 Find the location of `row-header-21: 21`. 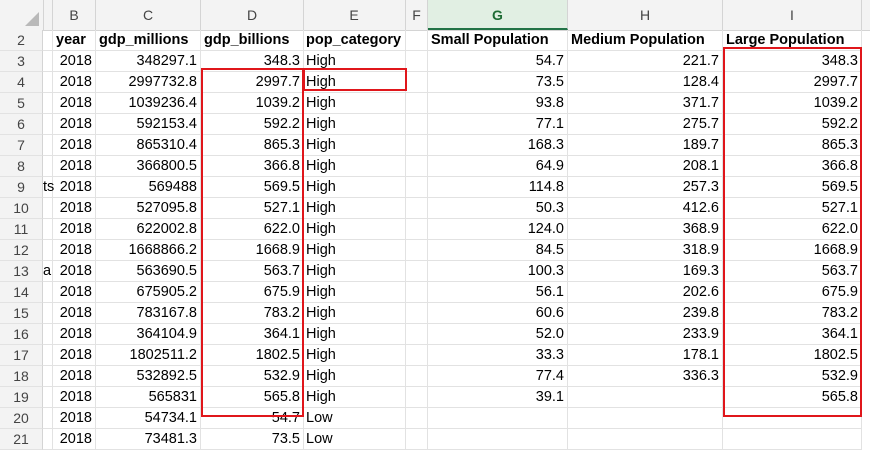

row-header-21: 21 is located at coordinates (21, 439).